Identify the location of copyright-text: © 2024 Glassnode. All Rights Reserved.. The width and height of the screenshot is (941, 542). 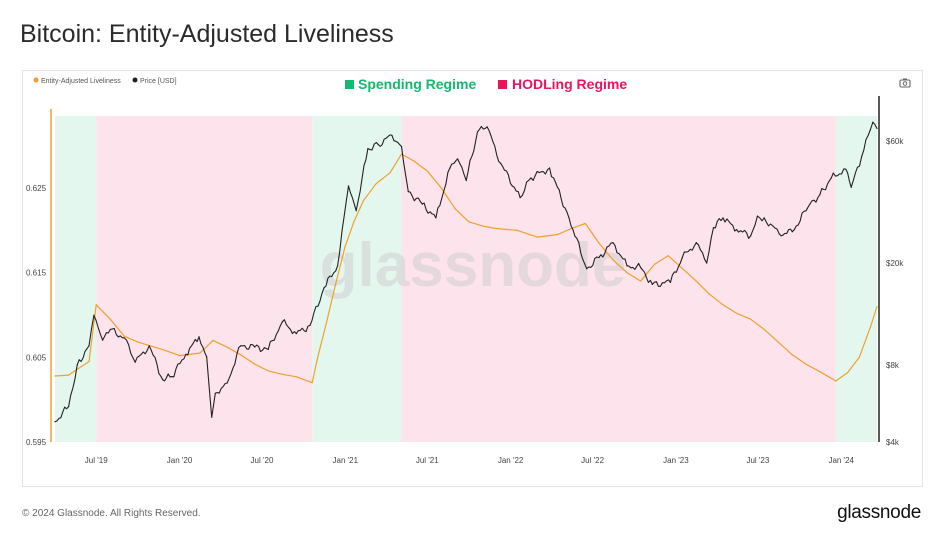
(111, 513).